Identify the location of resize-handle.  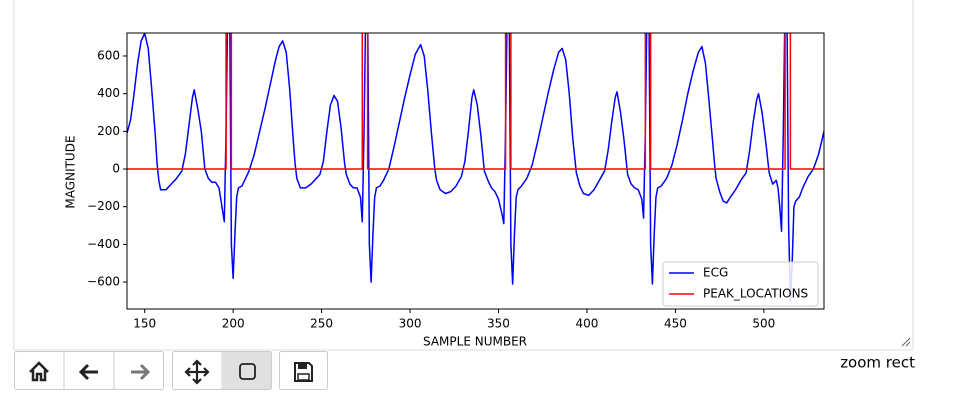
(906, 342).